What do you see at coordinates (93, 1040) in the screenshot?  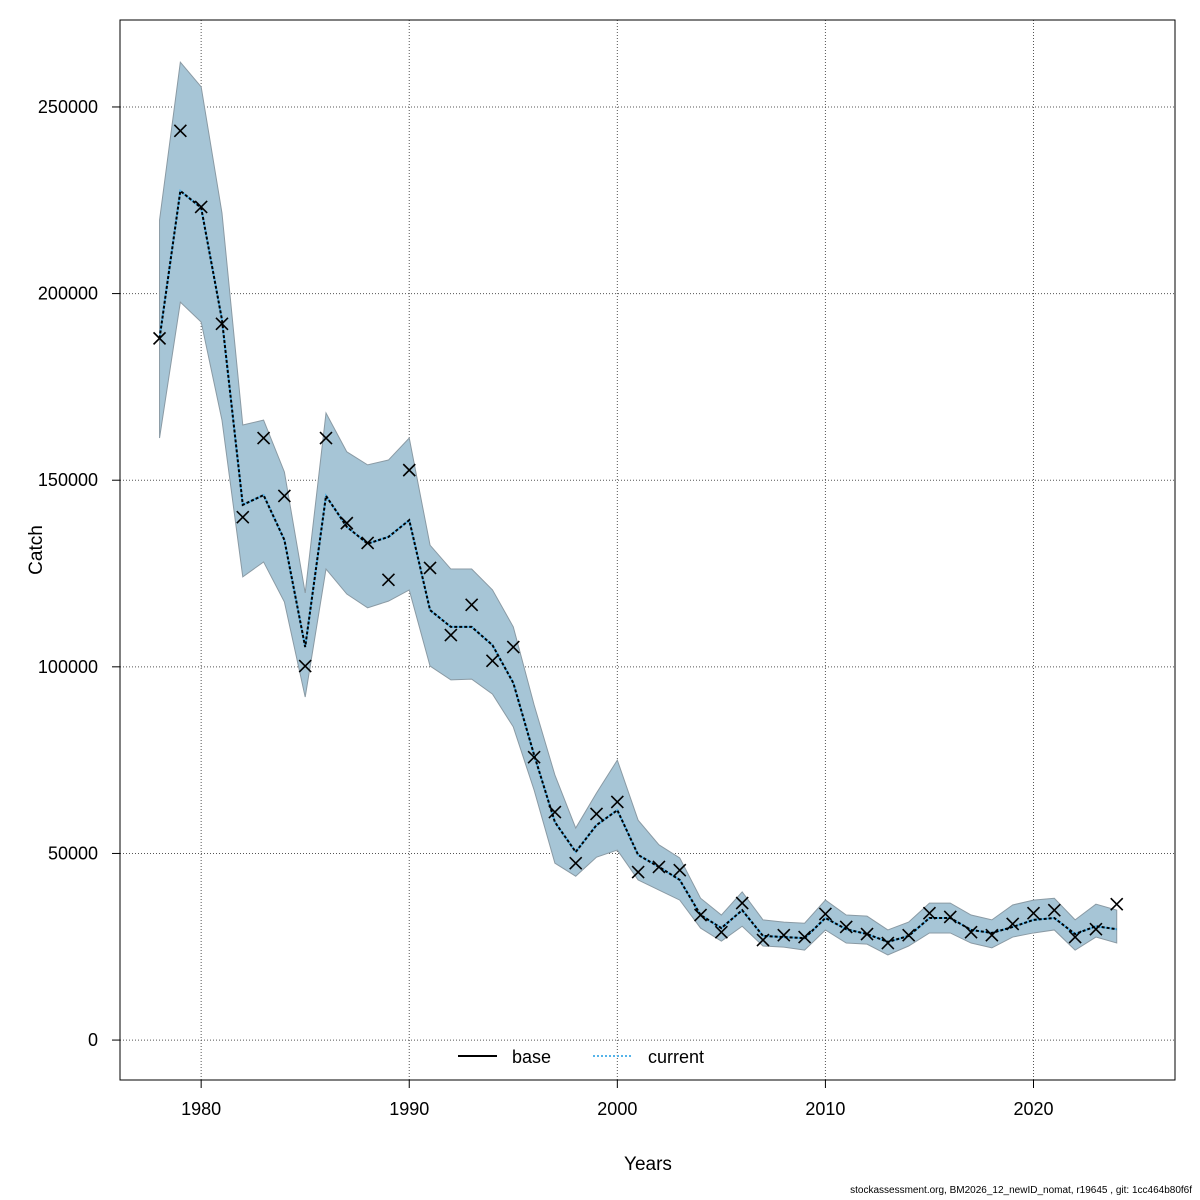 I see `y-tick-label: 0` at bounding box center [93, 1040].